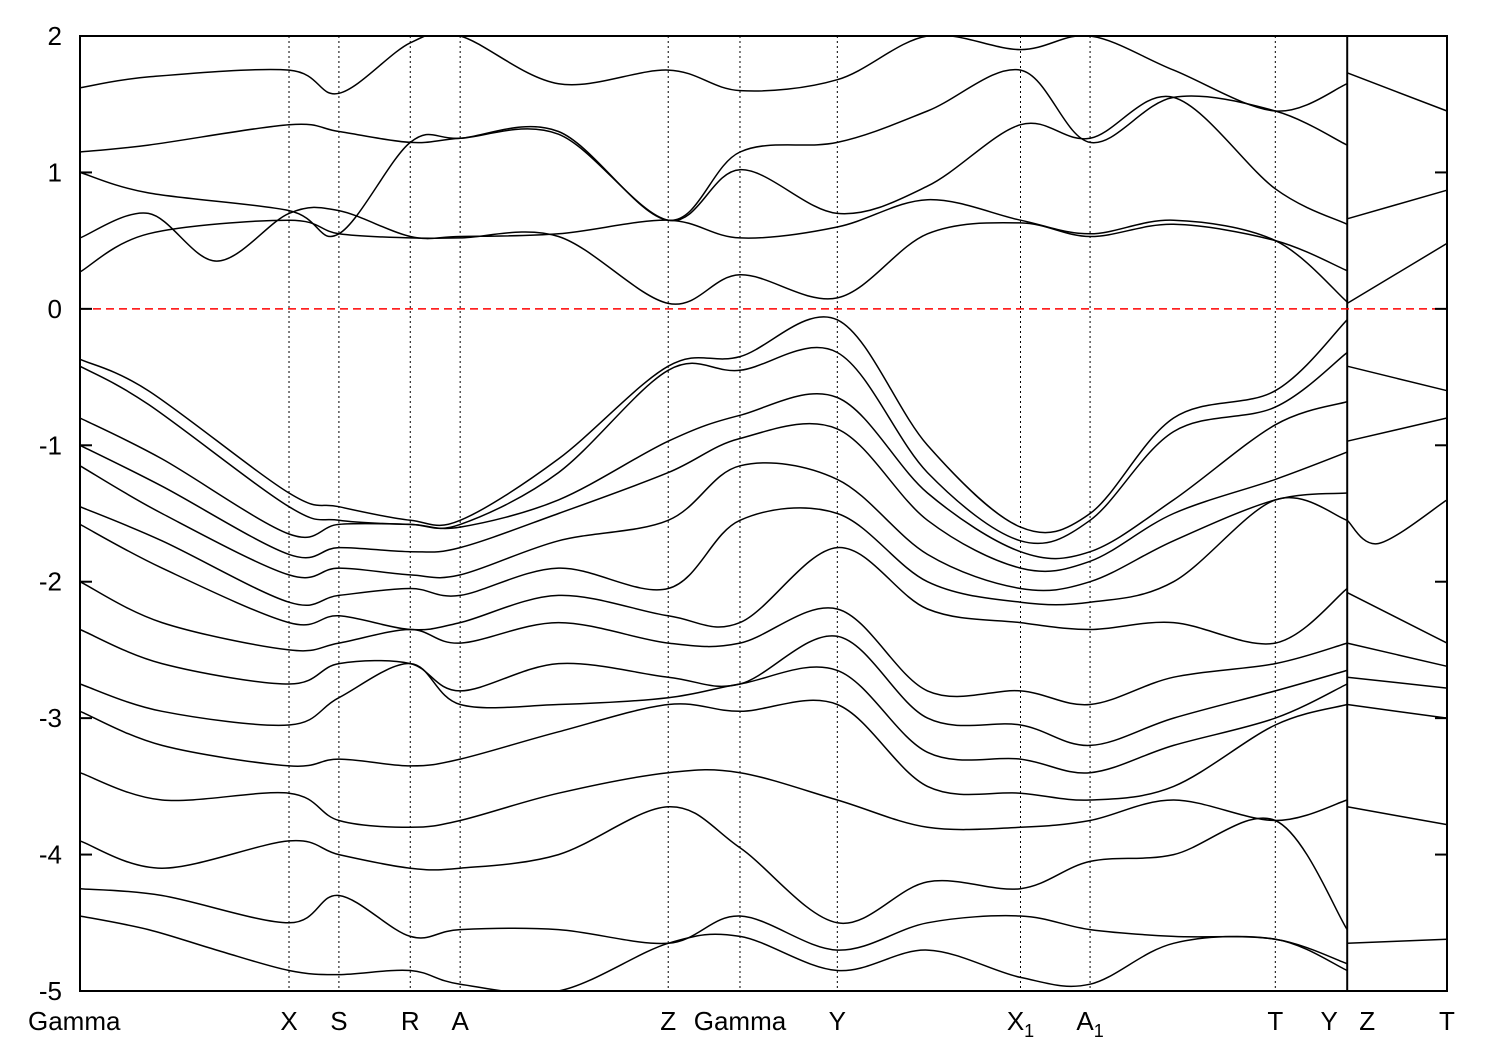 The image size is (1500, 1055). I want to click on y-tick-label-1: -4, so click(50, 855).